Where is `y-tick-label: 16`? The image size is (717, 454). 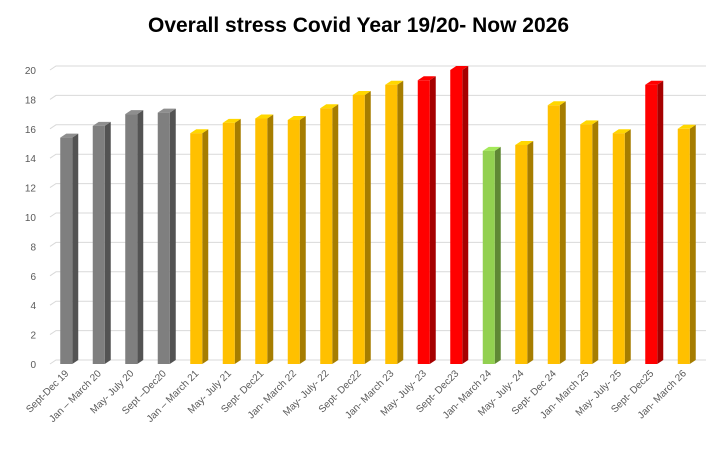
y-tick-label: 16 is located at coordinates (31, 130).